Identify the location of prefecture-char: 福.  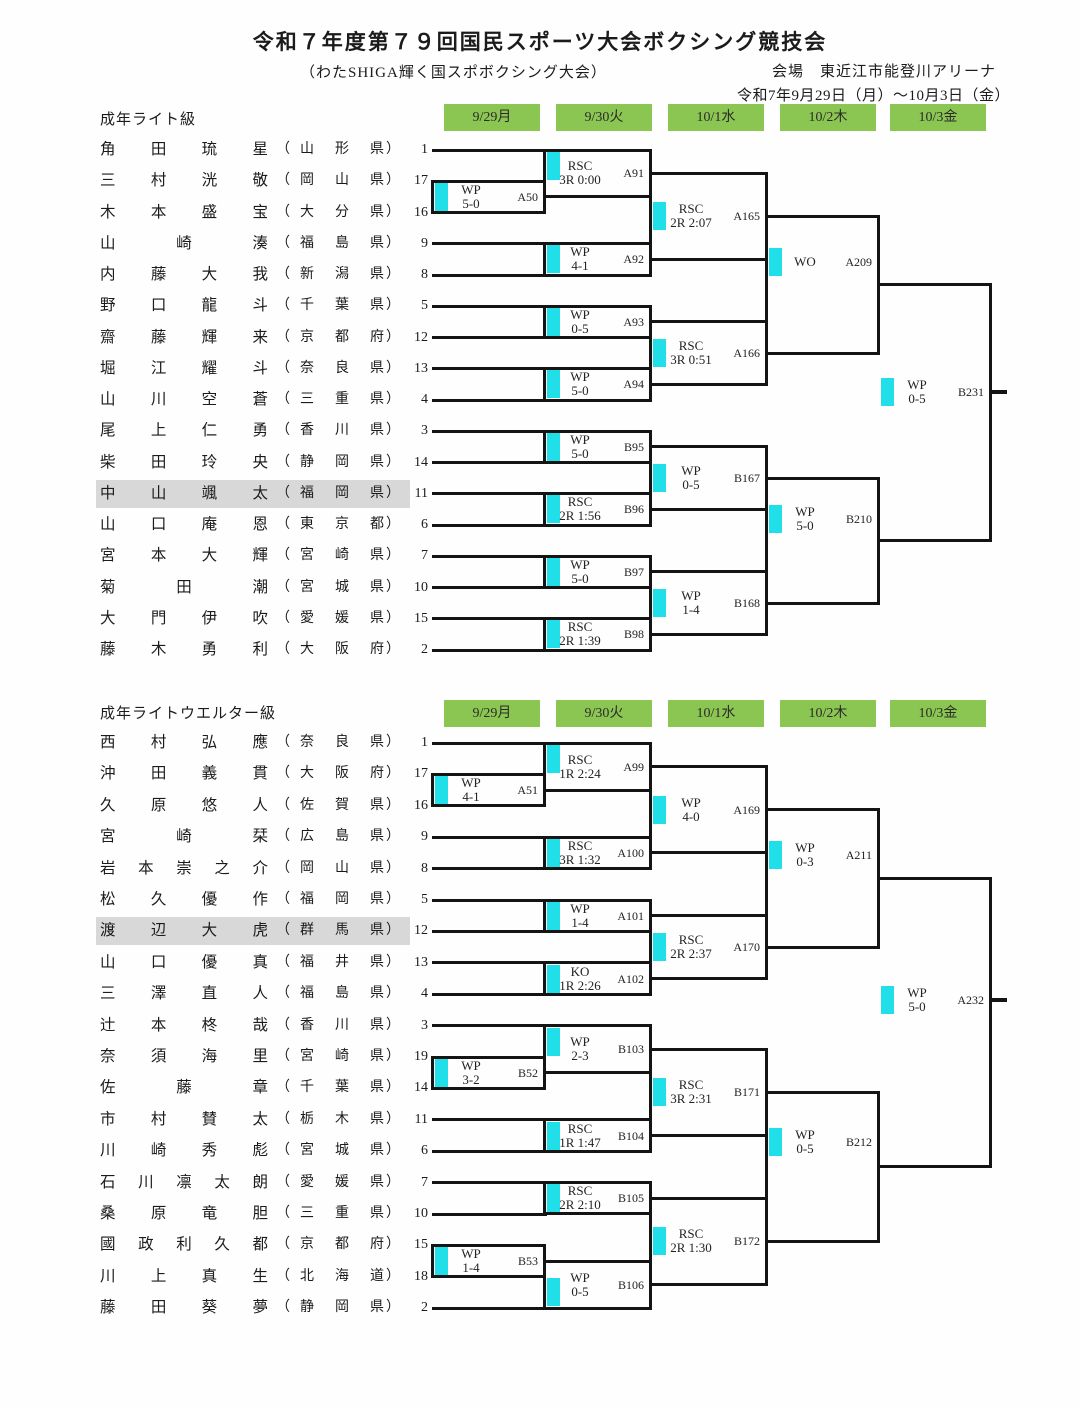
(307, 493).